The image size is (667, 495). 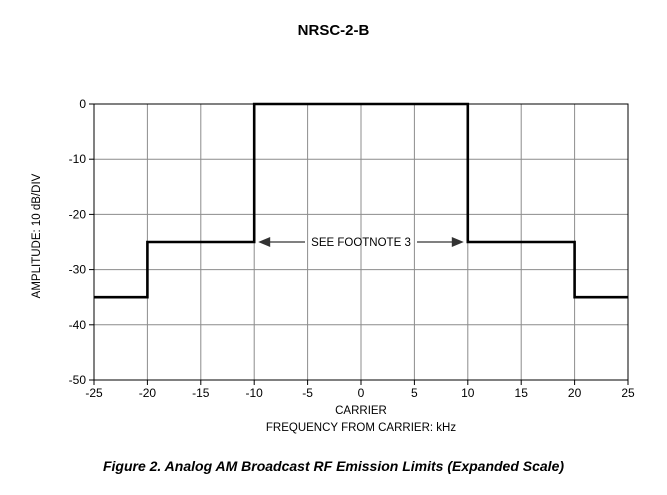 I want to click on x-tick-label: 15, so click(x=522, y=393).